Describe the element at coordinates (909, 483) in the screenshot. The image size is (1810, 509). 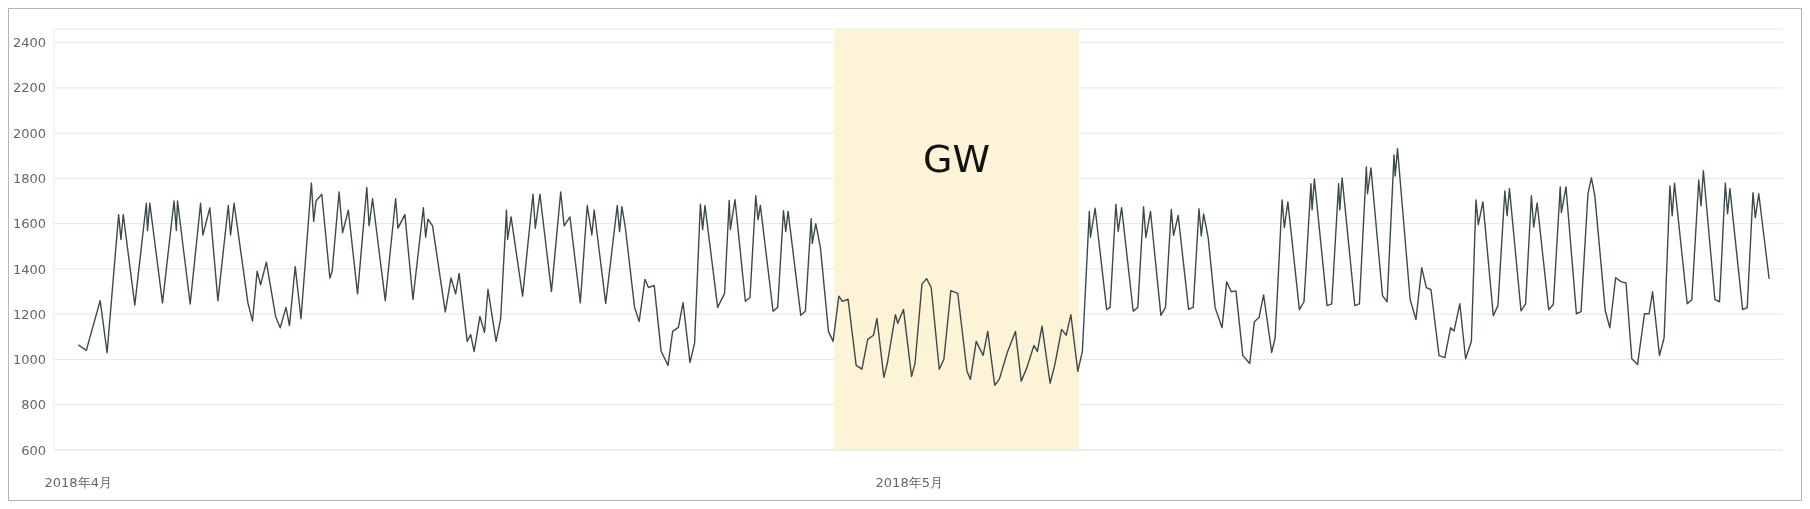
I see `x-tick-label: 2018年5月` at that location.